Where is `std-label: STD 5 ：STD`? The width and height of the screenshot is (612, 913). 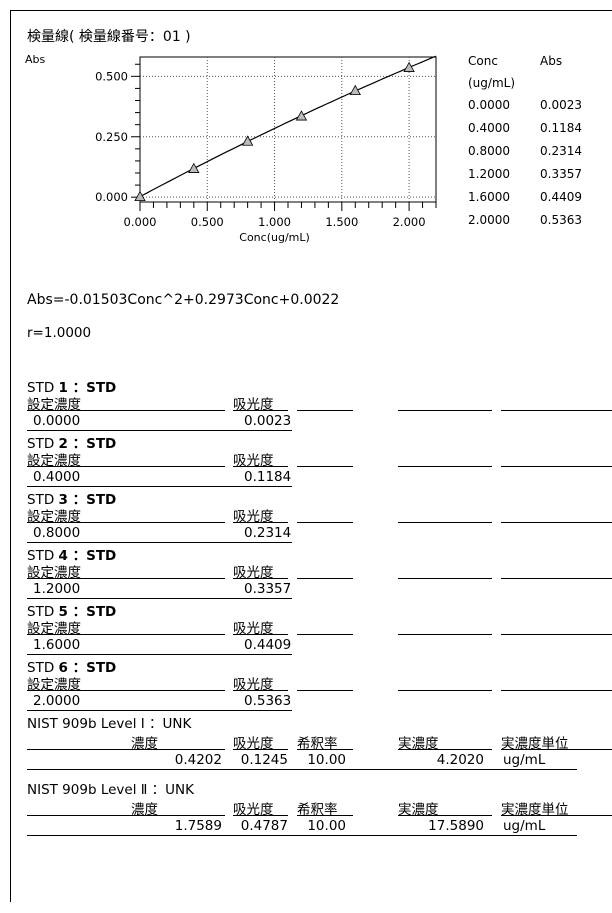
std-label: STD 5 ：STD is located at coordinates (71, 610).